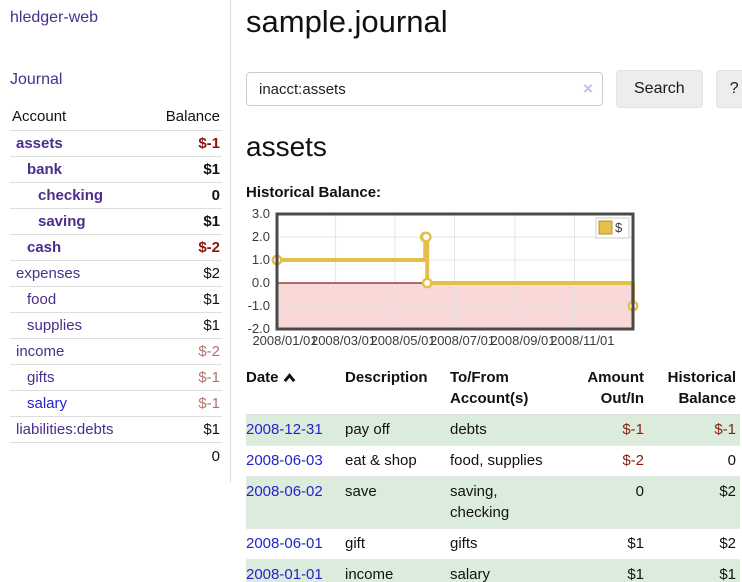 The height and width of the screenshot is (582, 742). I want to click on register-col-balance: Historical Balance, so click(694, 390).